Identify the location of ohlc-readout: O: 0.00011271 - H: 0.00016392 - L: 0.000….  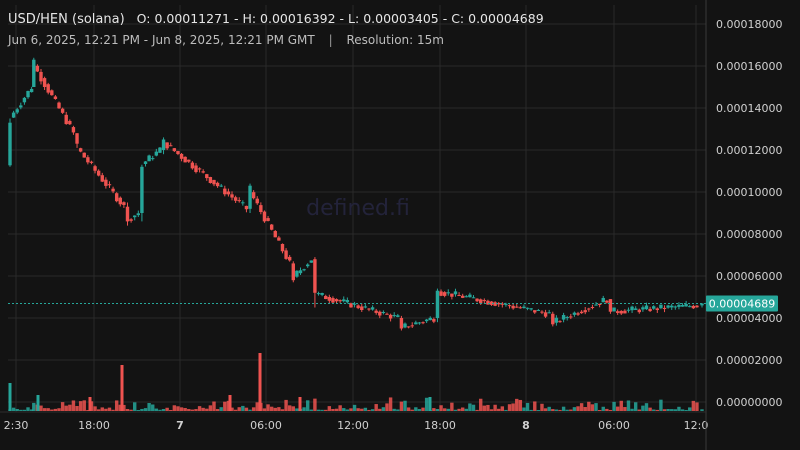
(340, 18).